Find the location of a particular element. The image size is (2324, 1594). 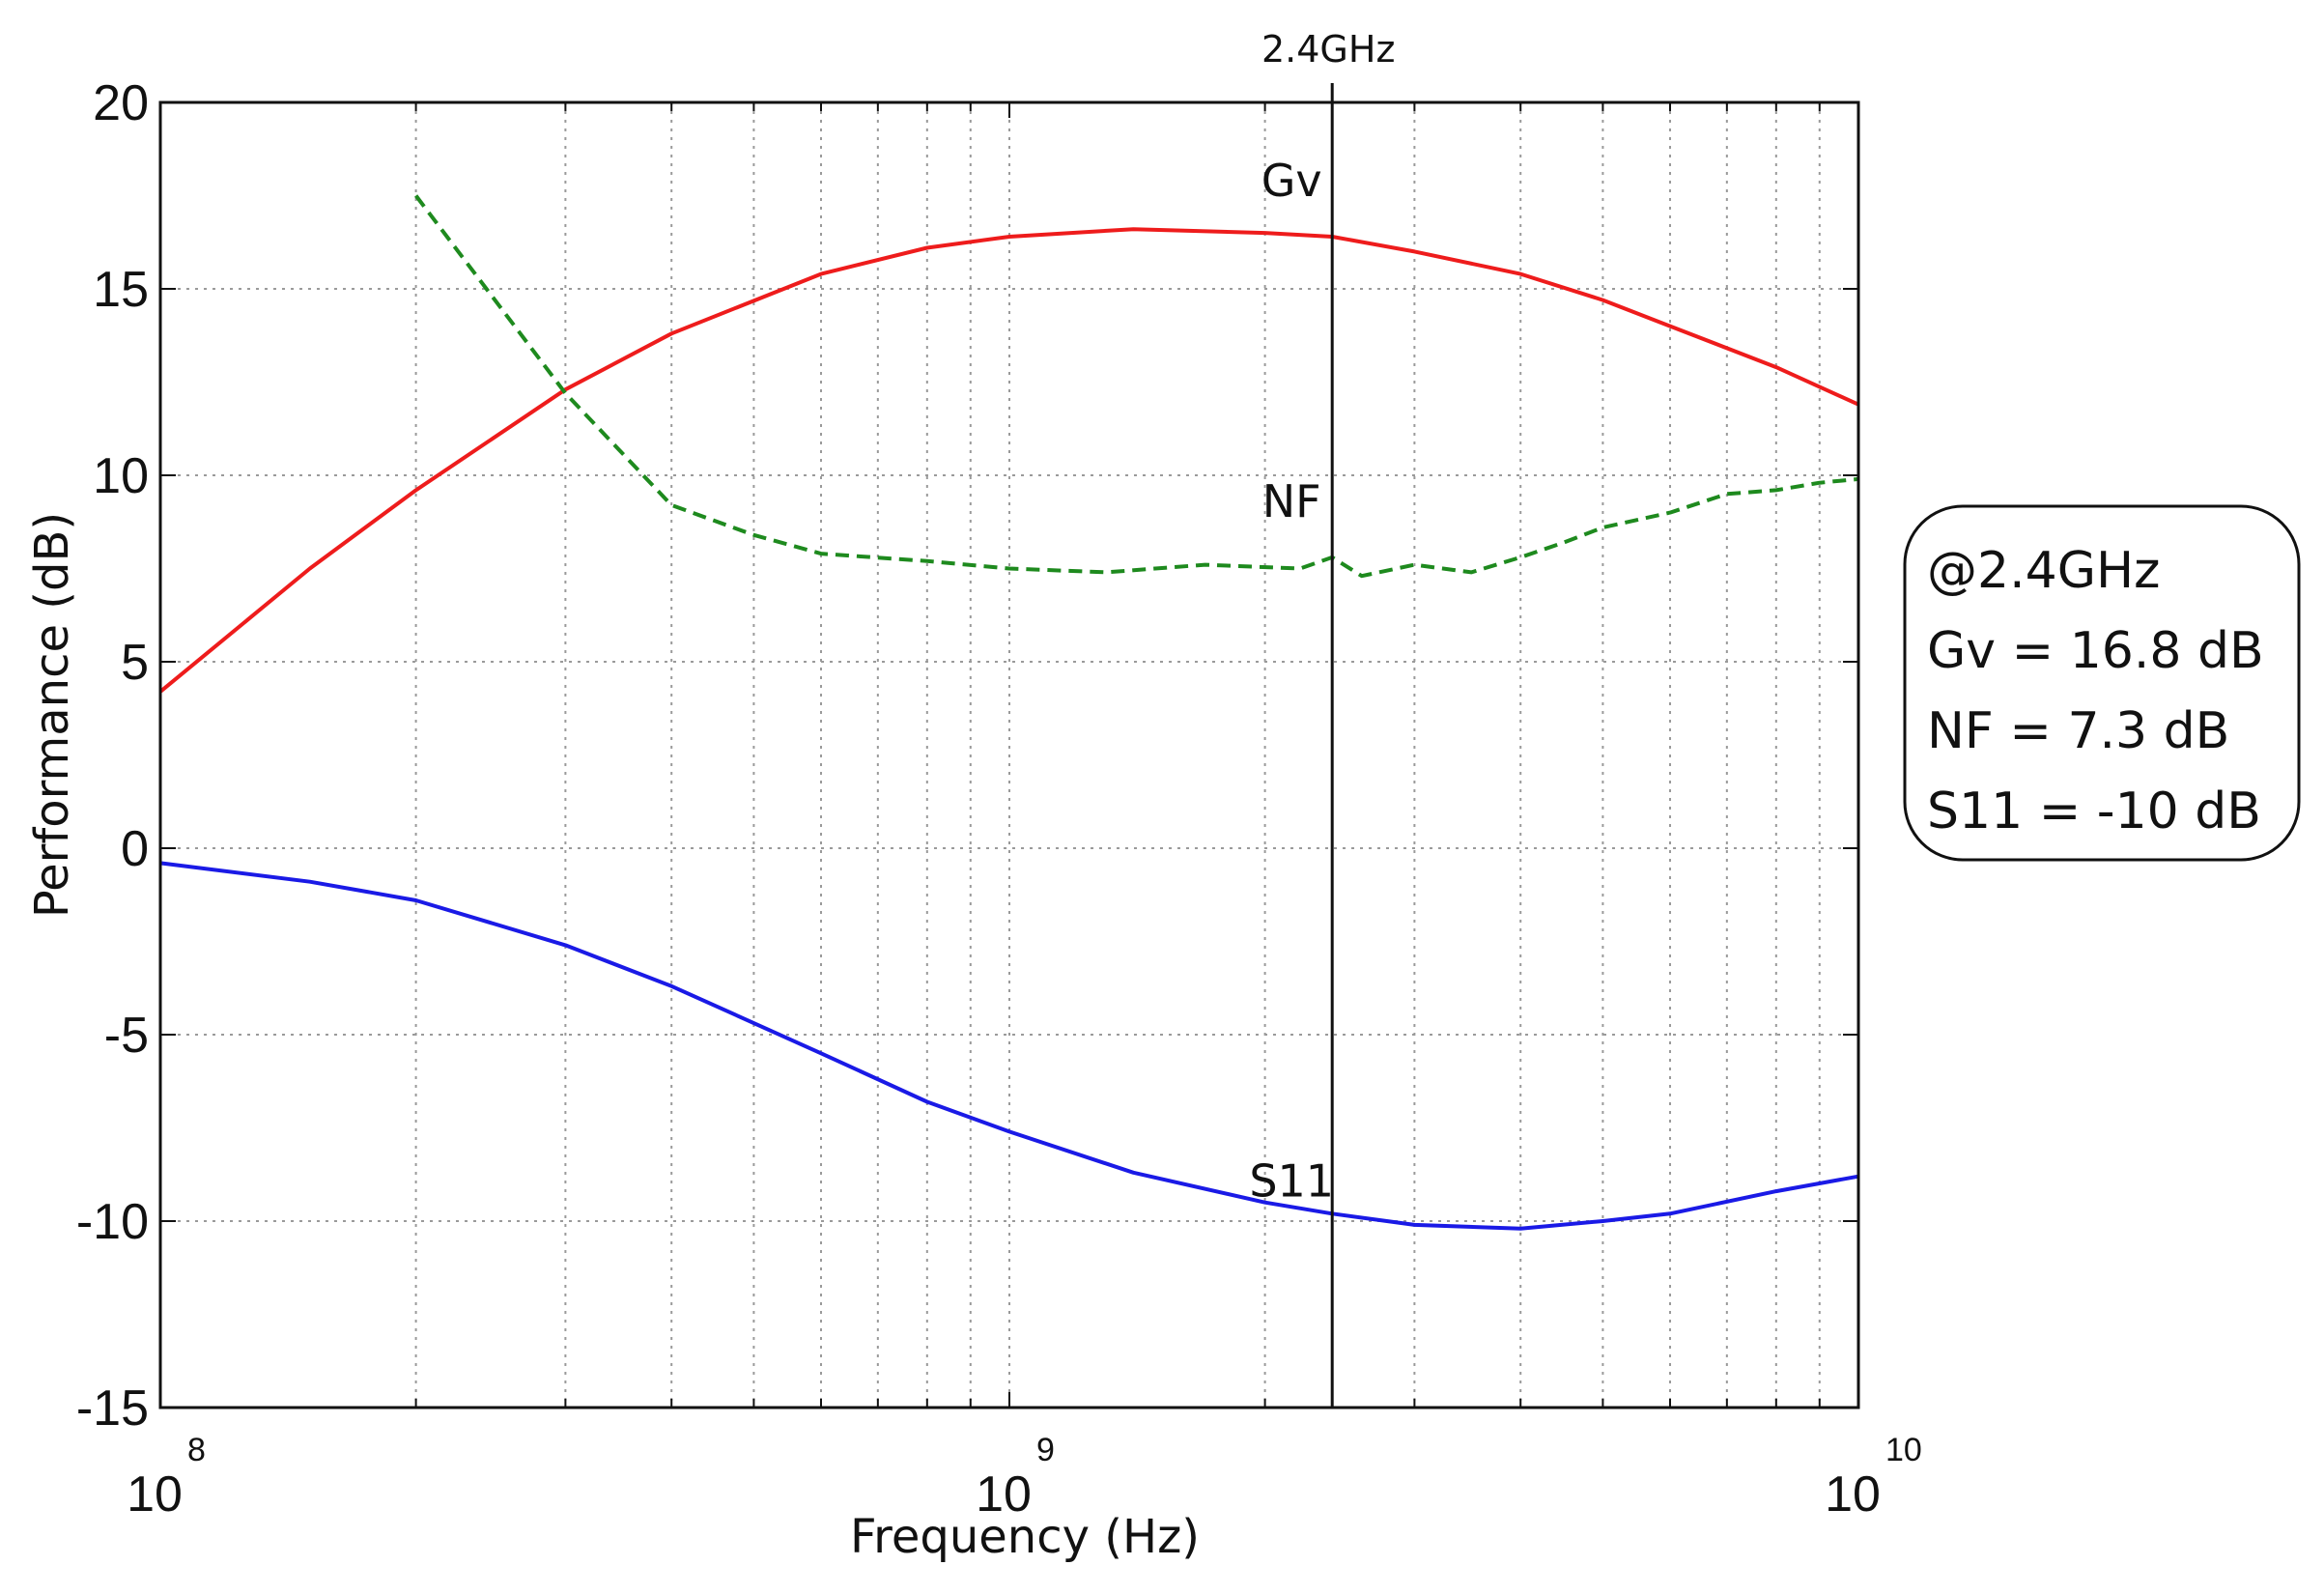

y-axis-title: Performance (dB) is located at coordinates (52, 715).